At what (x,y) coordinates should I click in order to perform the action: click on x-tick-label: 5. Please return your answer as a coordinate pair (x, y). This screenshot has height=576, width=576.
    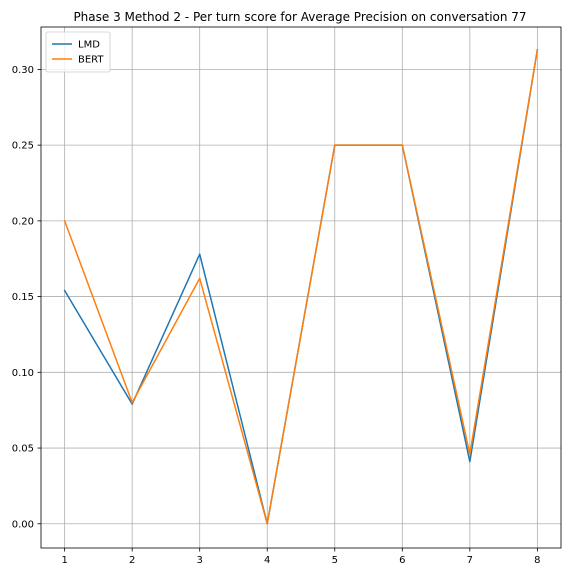
    Looking at the image, I should click on (335, 560).